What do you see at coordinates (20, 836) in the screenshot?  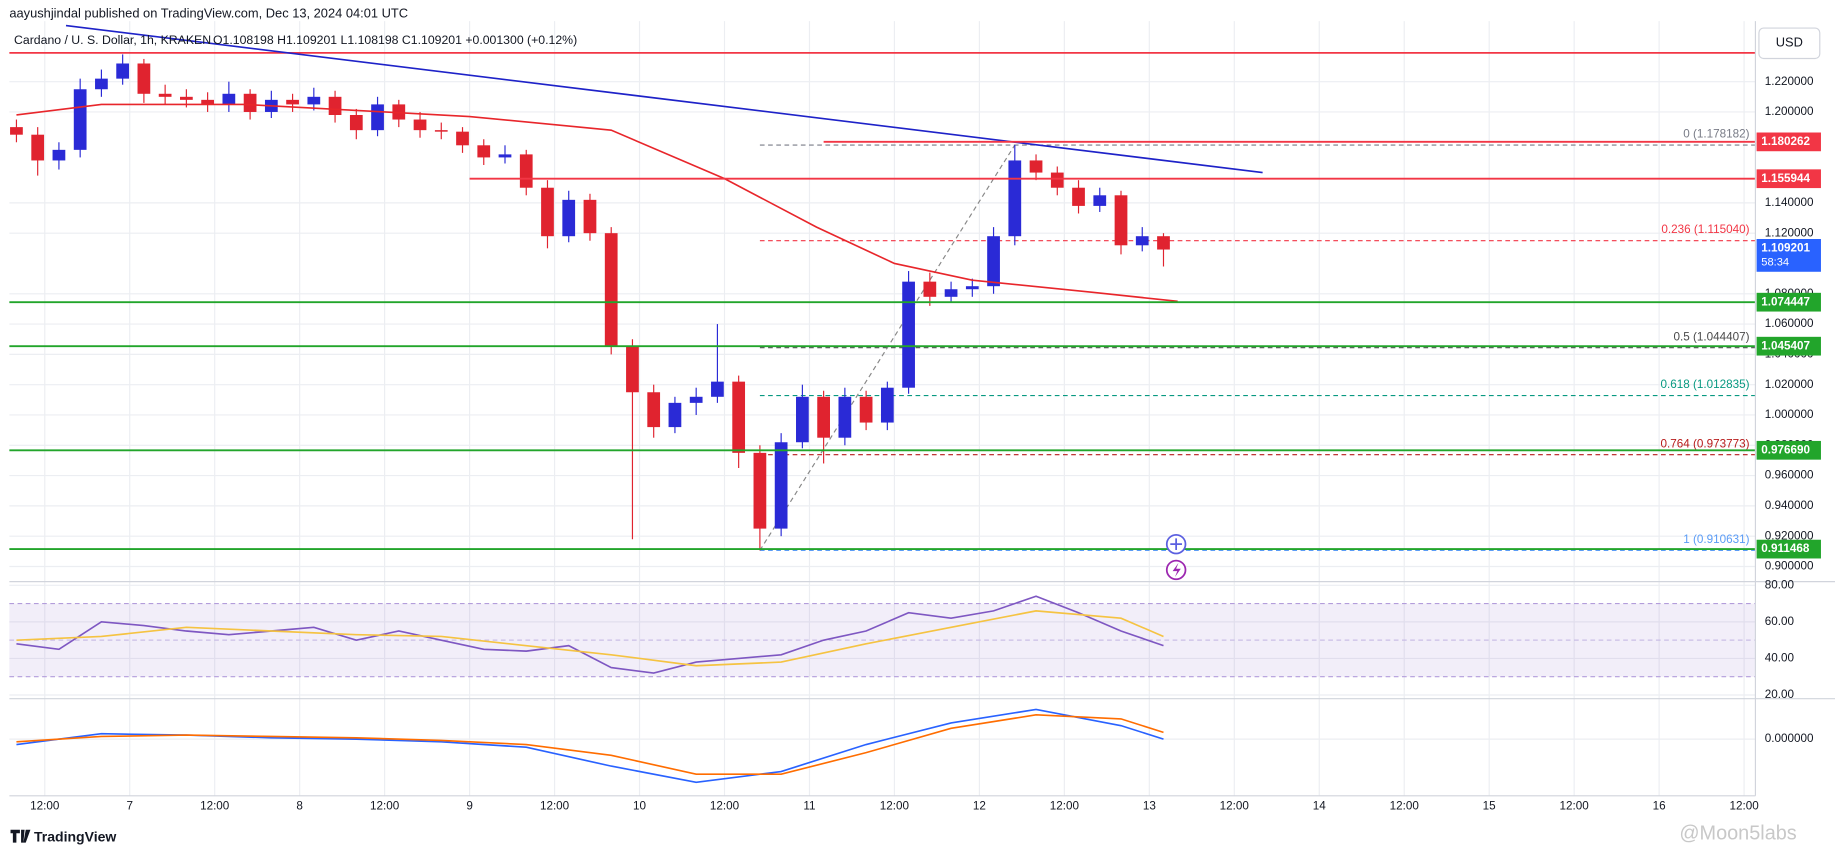 I see `brand-logo` at bounding box center [20, 836].